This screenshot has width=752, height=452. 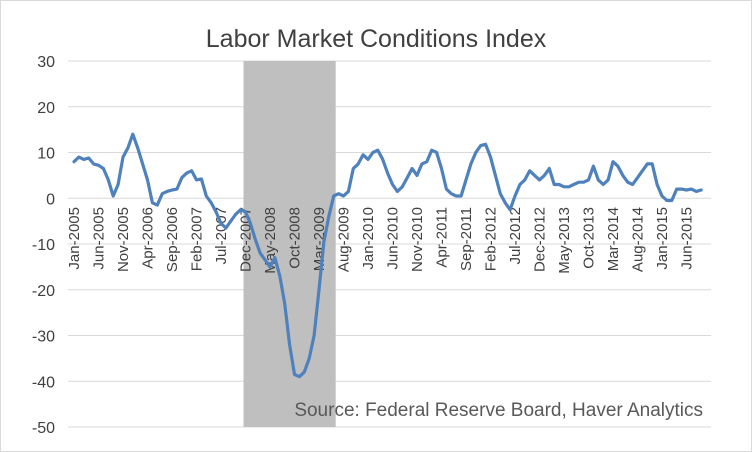 What do you see at coordinates (687, 238) in the screenshot?
I see `x-tick-label-25: Jun-2015` at bounding box center [687, 238].